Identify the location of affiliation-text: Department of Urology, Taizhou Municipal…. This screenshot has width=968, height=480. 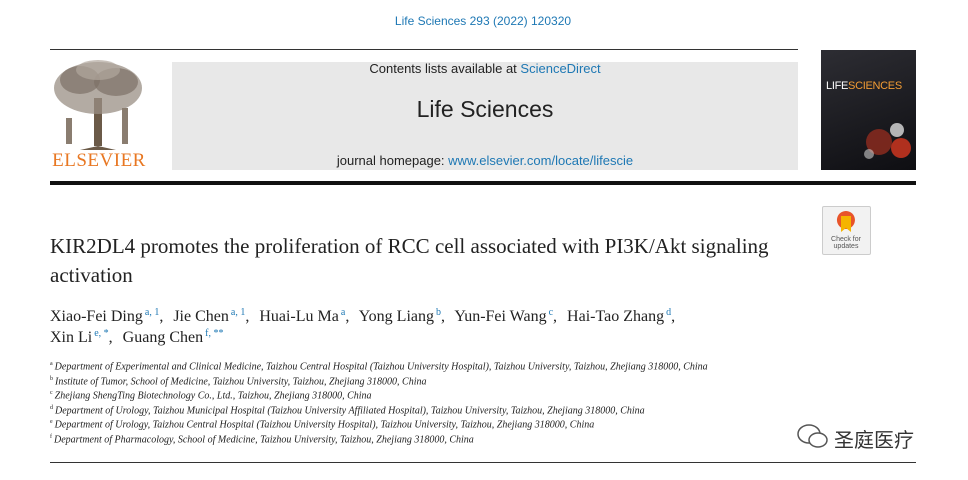
(350, 410).